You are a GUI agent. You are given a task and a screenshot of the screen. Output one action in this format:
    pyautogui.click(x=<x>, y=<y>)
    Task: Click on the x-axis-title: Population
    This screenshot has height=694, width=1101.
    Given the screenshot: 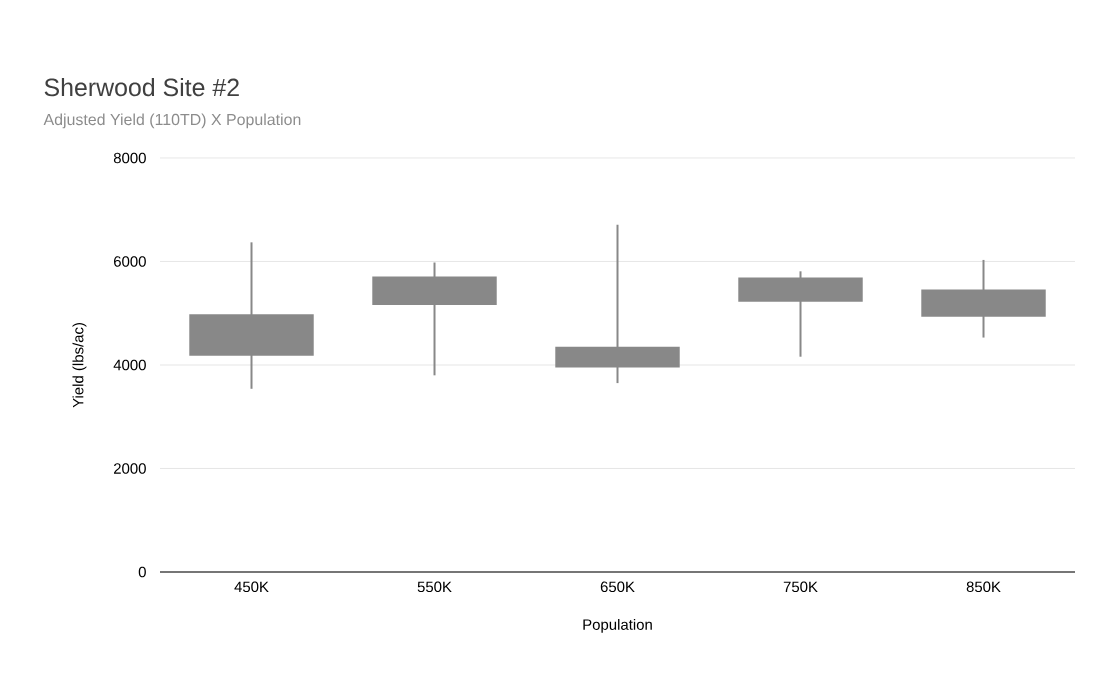 What is the action you would take?
    pyautogui.click(x=617, y=625)
    